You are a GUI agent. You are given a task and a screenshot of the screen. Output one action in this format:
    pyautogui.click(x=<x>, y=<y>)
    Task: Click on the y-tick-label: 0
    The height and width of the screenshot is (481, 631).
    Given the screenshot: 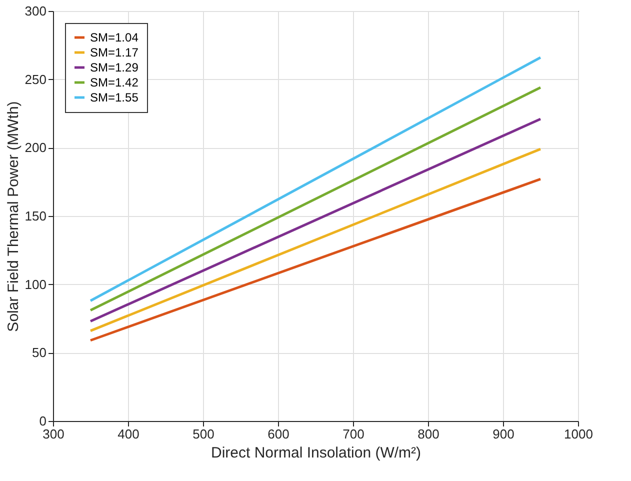 What is the action you would take?
    pyautogui.click(x=42, y=421)
    